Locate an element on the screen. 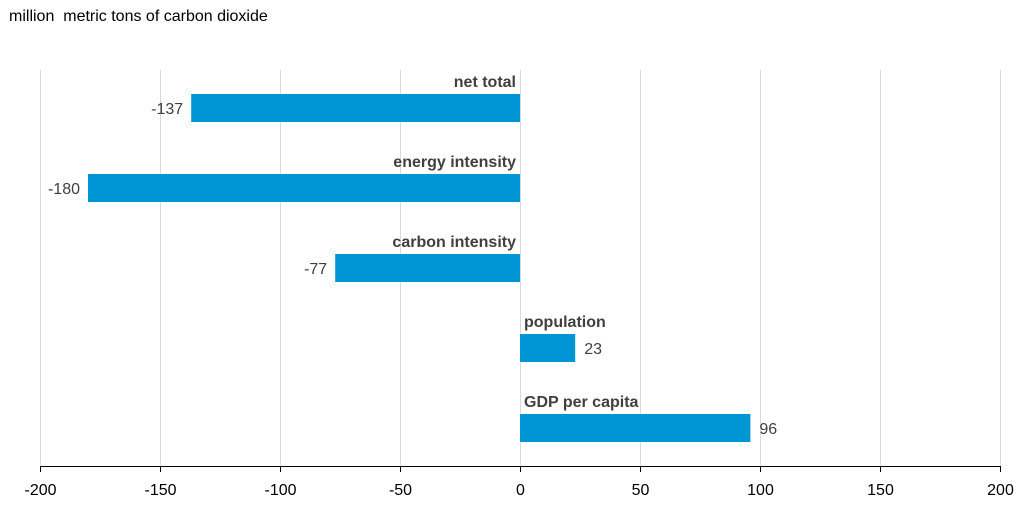  category-label: GDP per capita is located at coordinates (581, 402).